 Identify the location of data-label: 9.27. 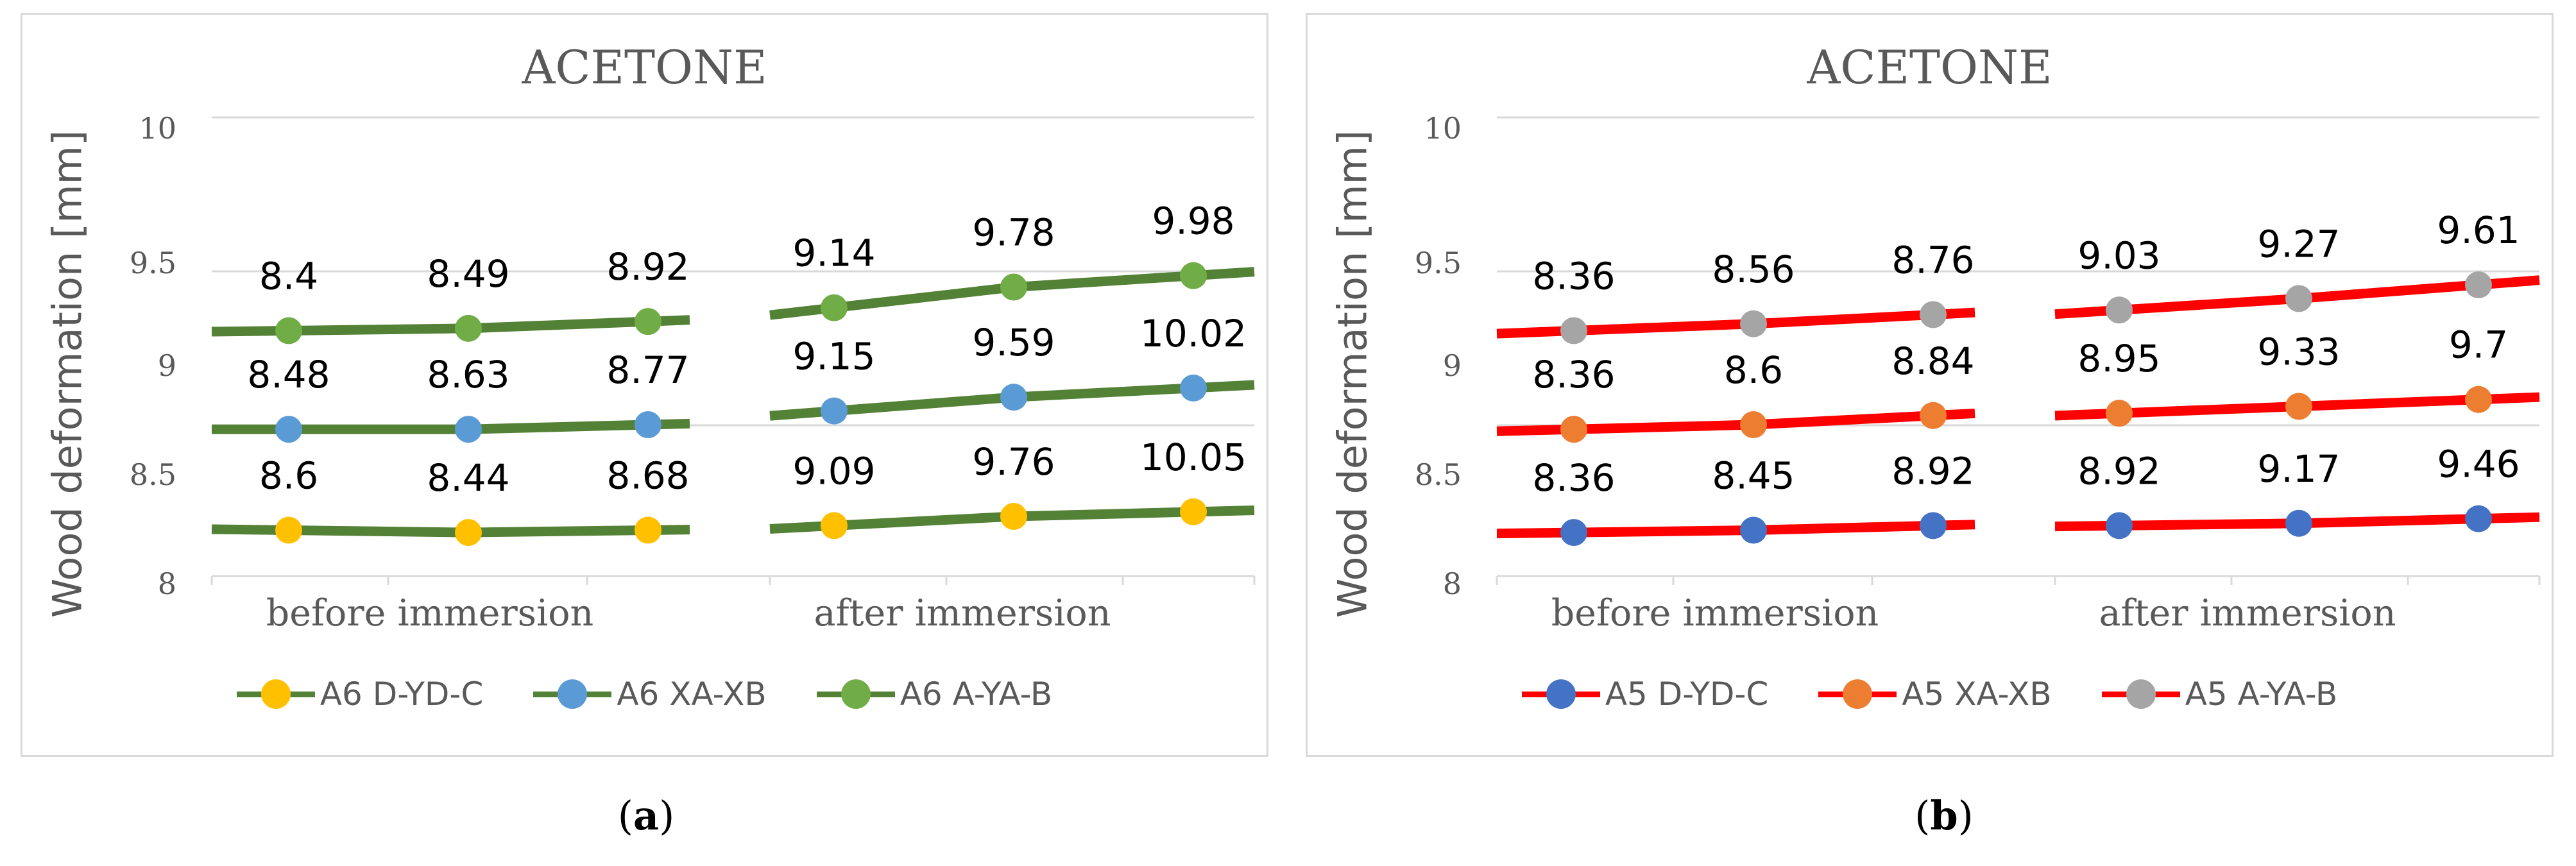
(2298, 244).